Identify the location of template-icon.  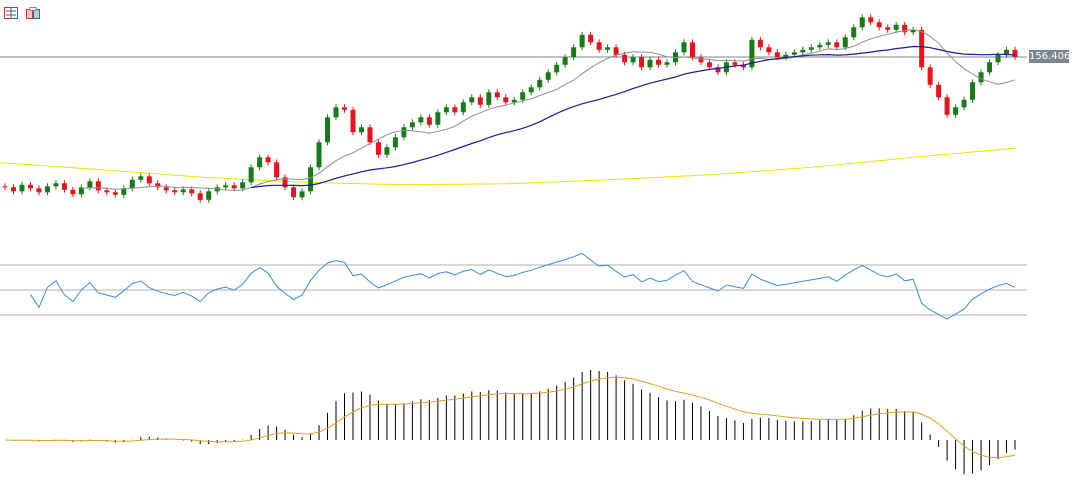
(33, 11).